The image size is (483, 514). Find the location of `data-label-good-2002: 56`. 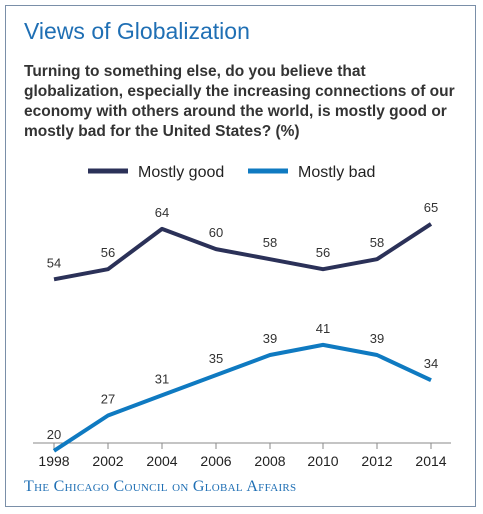

data-label-good-2002: 56 is located at coordinates (108, 252).